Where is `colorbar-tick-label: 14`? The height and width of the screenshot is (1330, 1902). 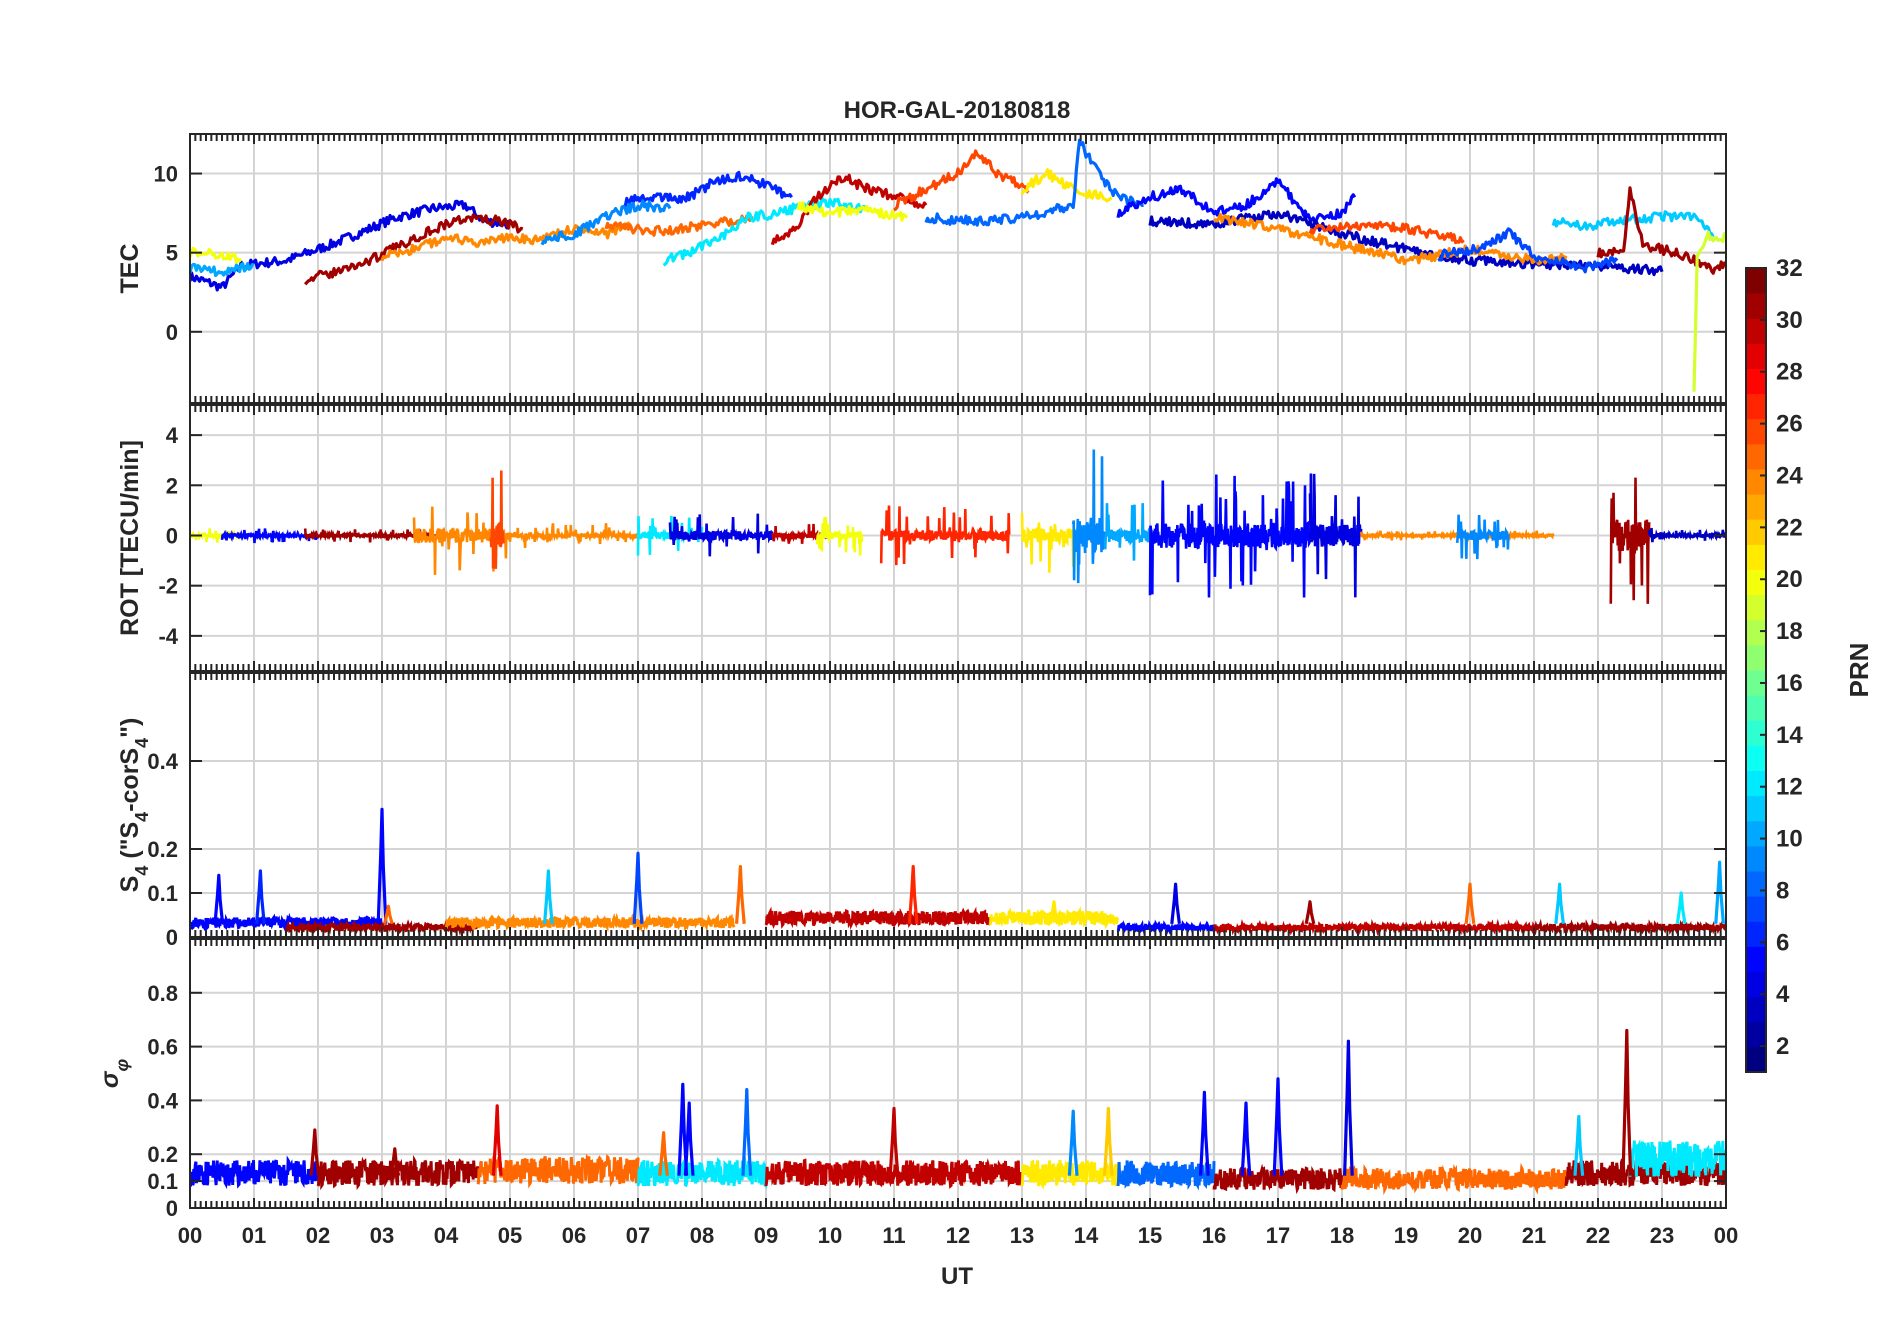 colorbar-tick-label: 14 is located at coordinates (1789, 735).